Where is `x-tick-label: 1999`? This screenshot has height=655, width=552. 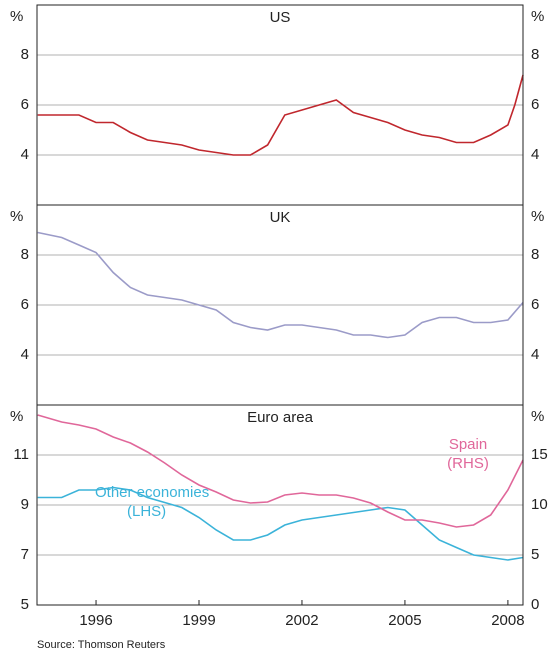
x-tick-label: 1999 is located at coordinates (198, 620).